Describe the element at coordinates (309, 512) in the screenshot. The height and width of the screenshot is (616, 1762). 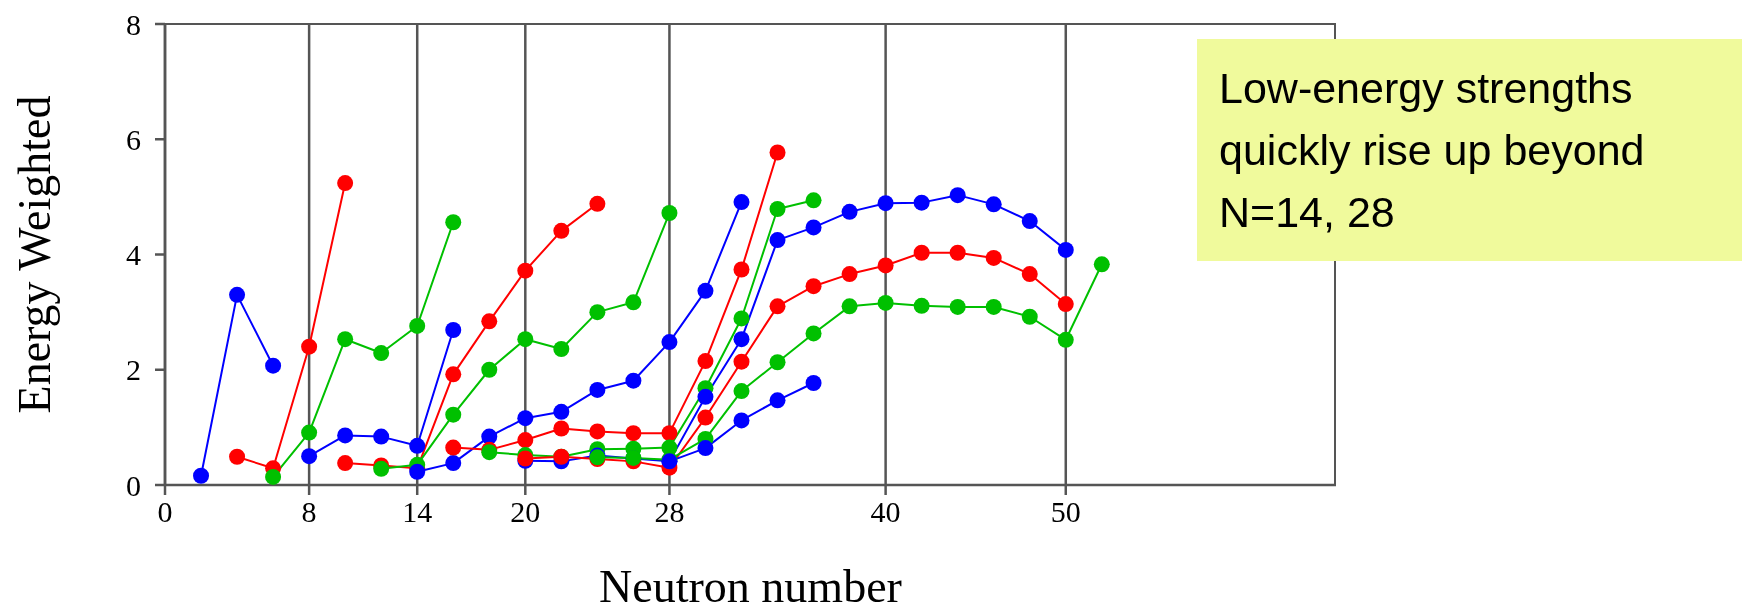
I see `x-tick-label: 8` at that location.